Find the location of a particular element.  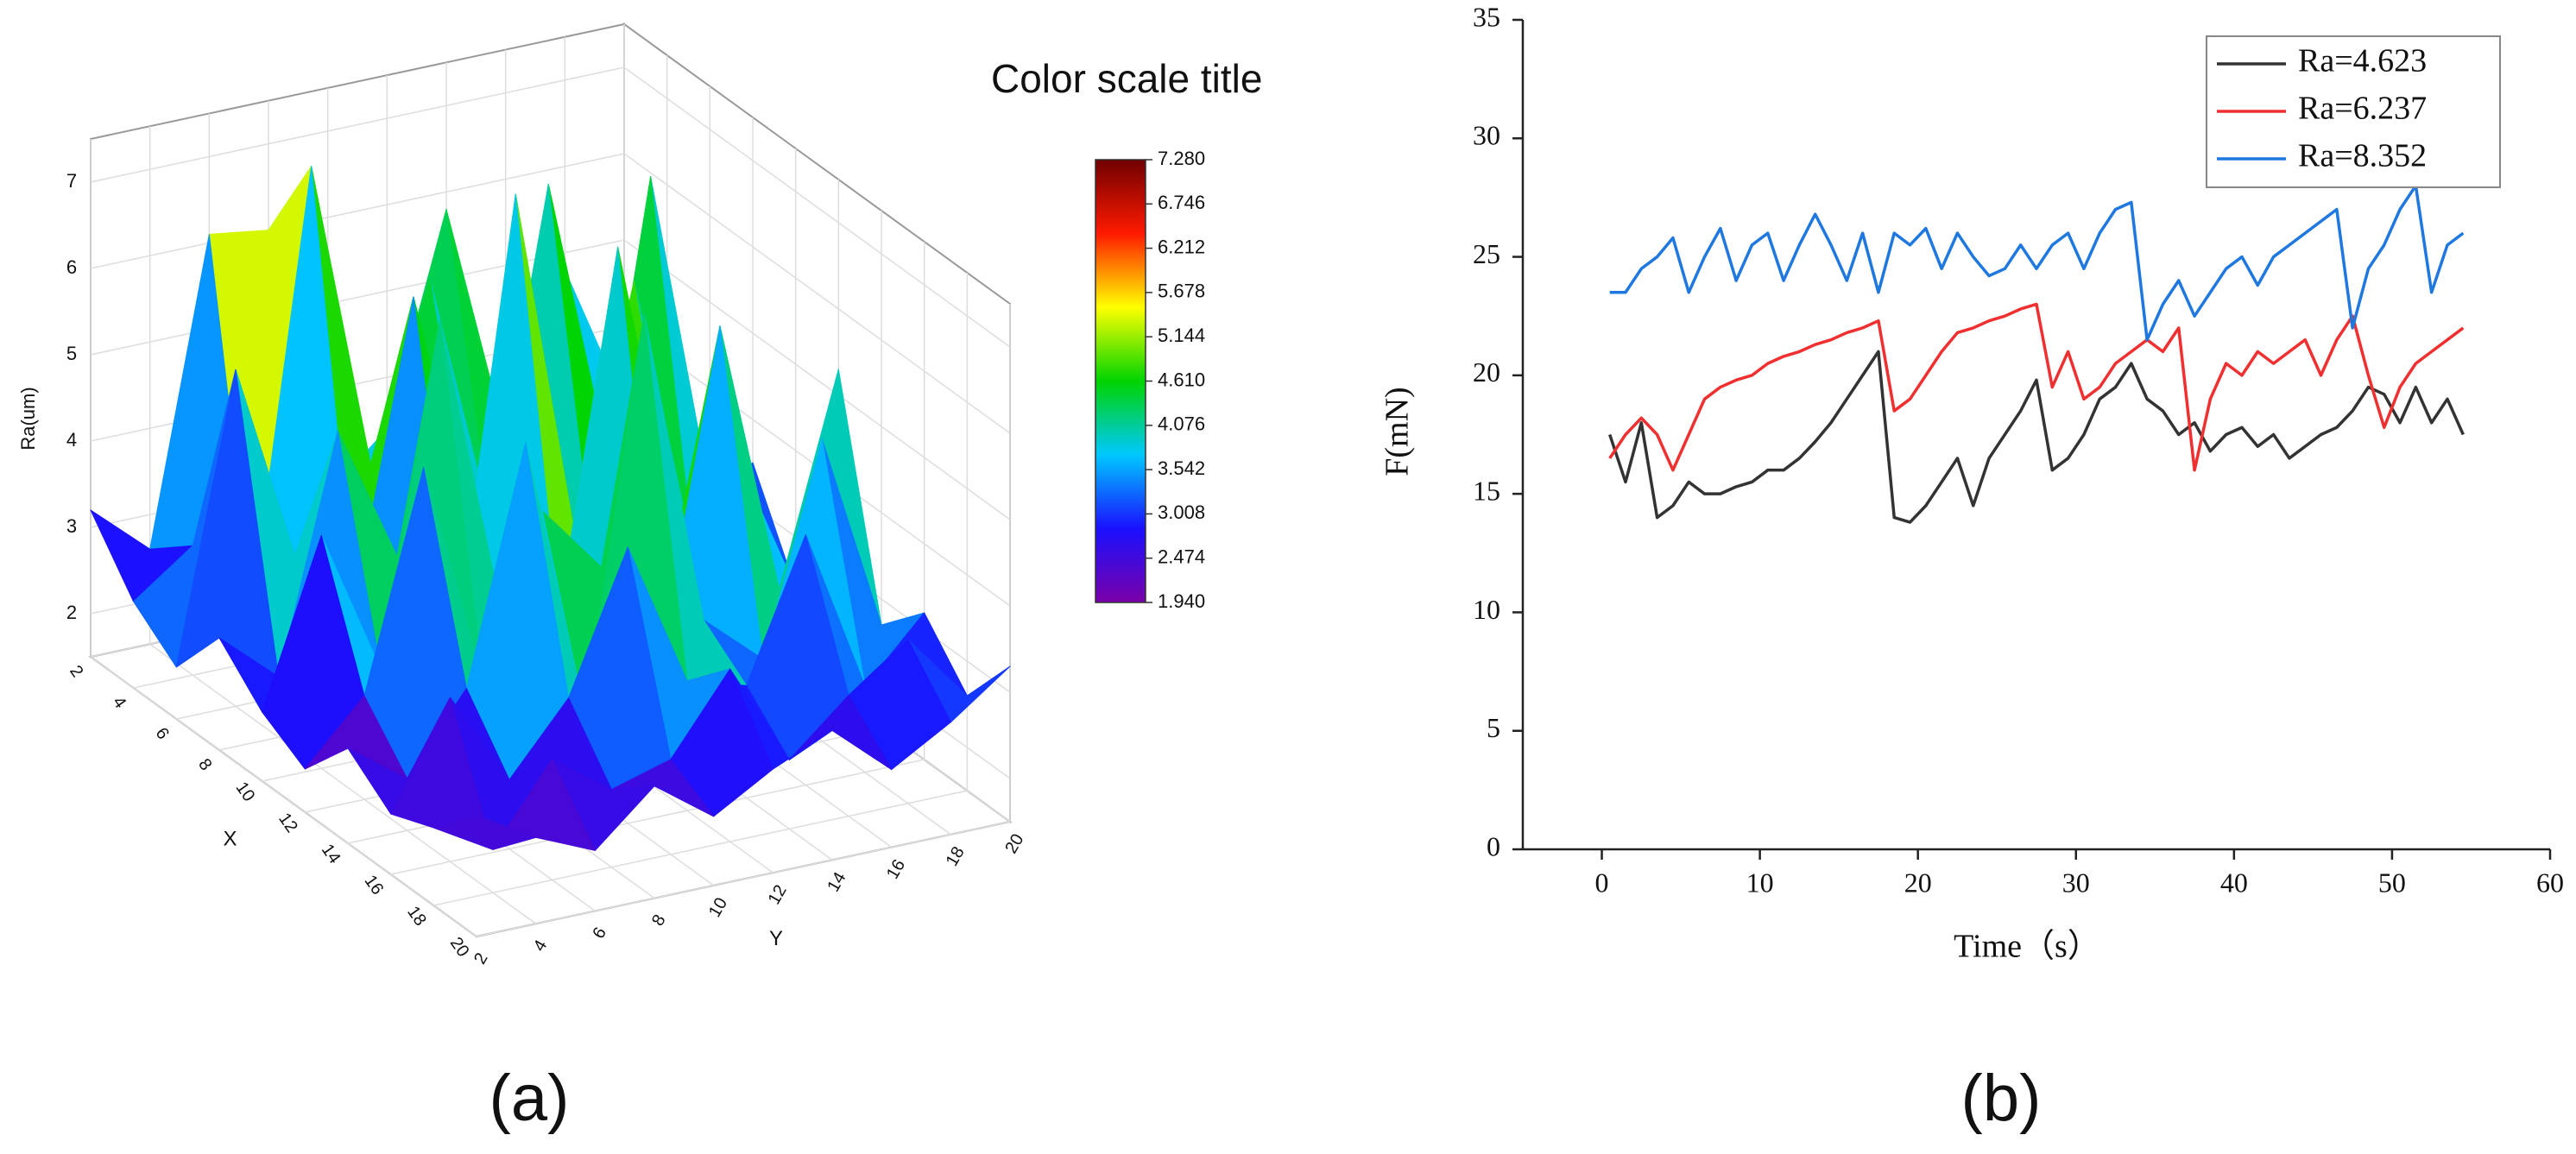

x-tick-label: 4 is located at coordinates (119, 702).